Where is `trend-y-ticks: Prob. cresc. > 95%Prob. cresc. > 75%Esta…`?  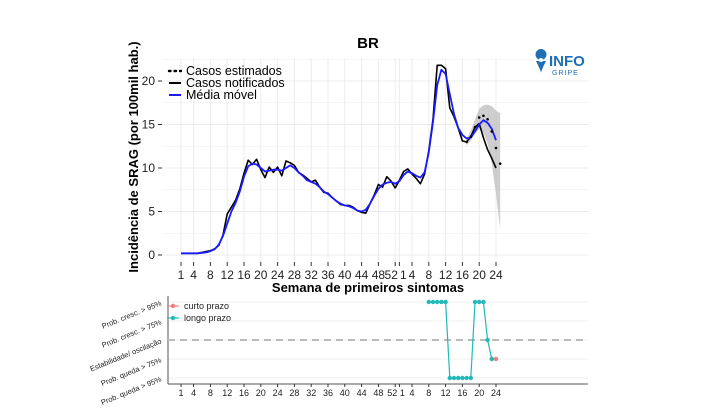
trend-y-ticks: Prob. cresc. > 95%Prob. cresc. > 75%Esta… is located at coordinates (126, 352).